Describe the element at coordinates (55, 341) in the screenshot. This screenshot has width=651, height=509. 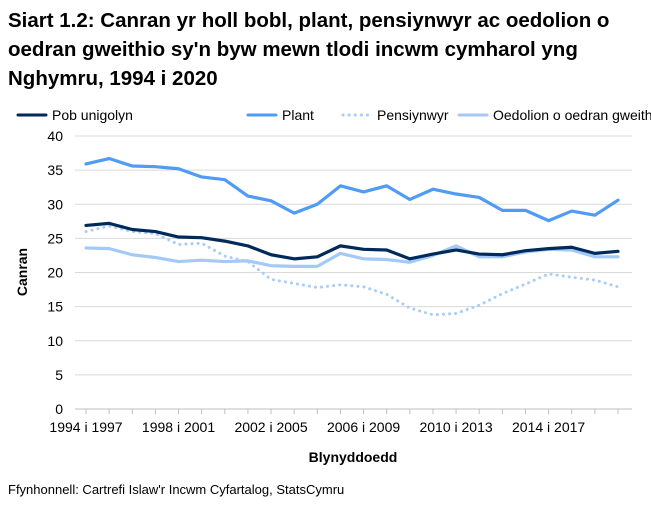
I see `y-tick-label: 10` at that location.